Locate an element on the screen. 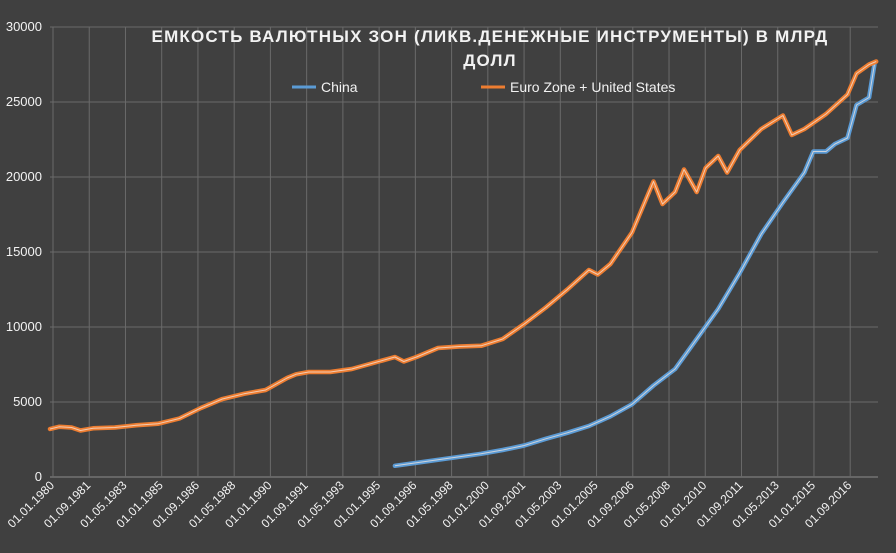 Image resolution: width=896 pixels, height=553 pixels. legend: China Euro Zone + United States is located at coordinates (483, 87).